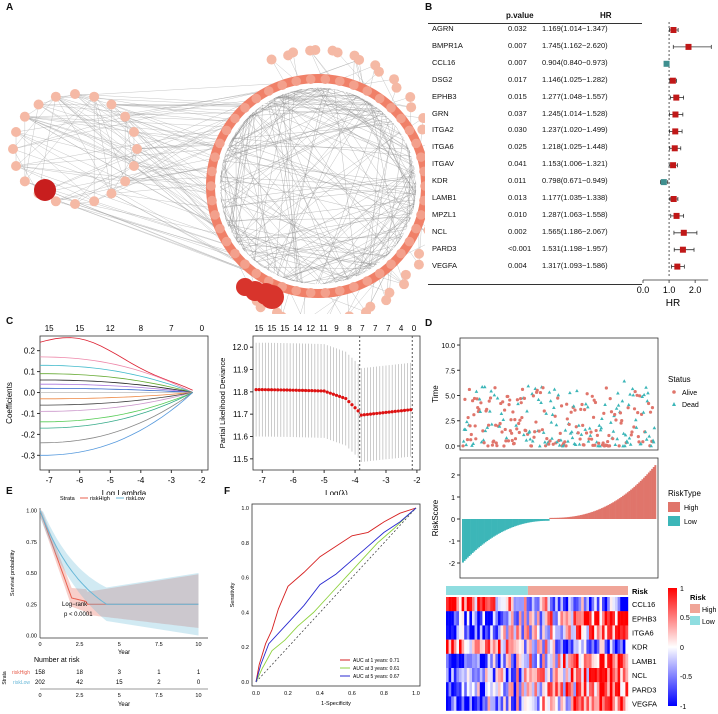 The height and width of the screenshot is (714, 718). Describe the element at coordinates (245, 579) in the screenshot. I see `y-tick-label: 0.6` at that location.